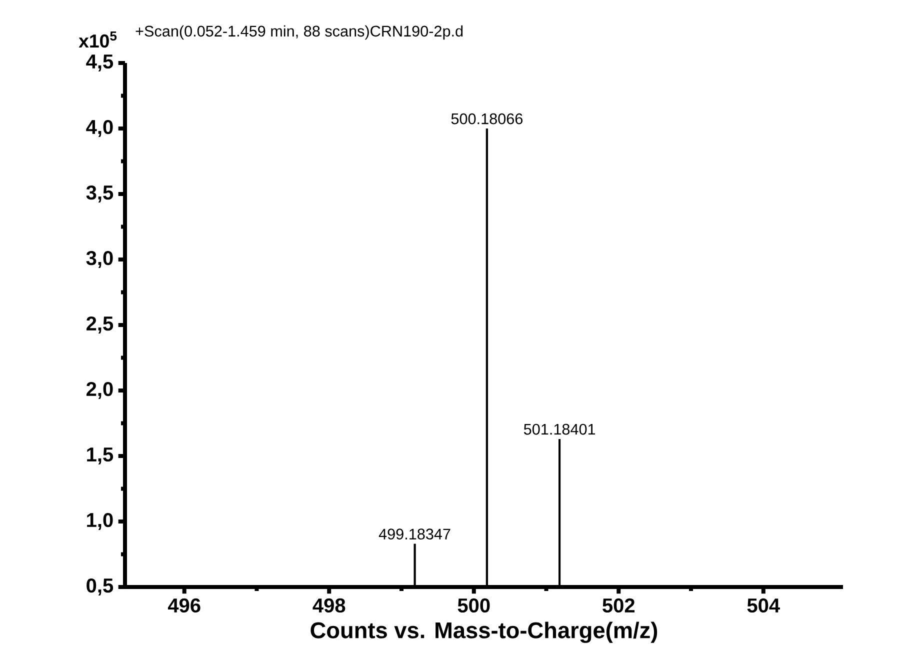 This screenshot has height=665, width=912. What do you see at coordinates (97, 39) in the screenshot?
I see `y-axis-title: x10$^{5}$` at bounding box center [97, 39].